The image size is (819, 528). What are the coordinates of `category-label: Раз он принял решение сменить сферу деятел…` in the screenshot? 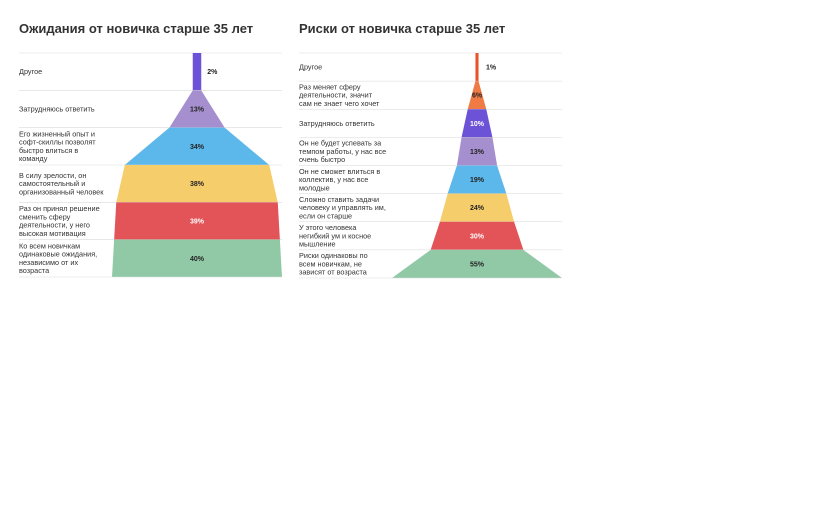 It's located at (59, 221).